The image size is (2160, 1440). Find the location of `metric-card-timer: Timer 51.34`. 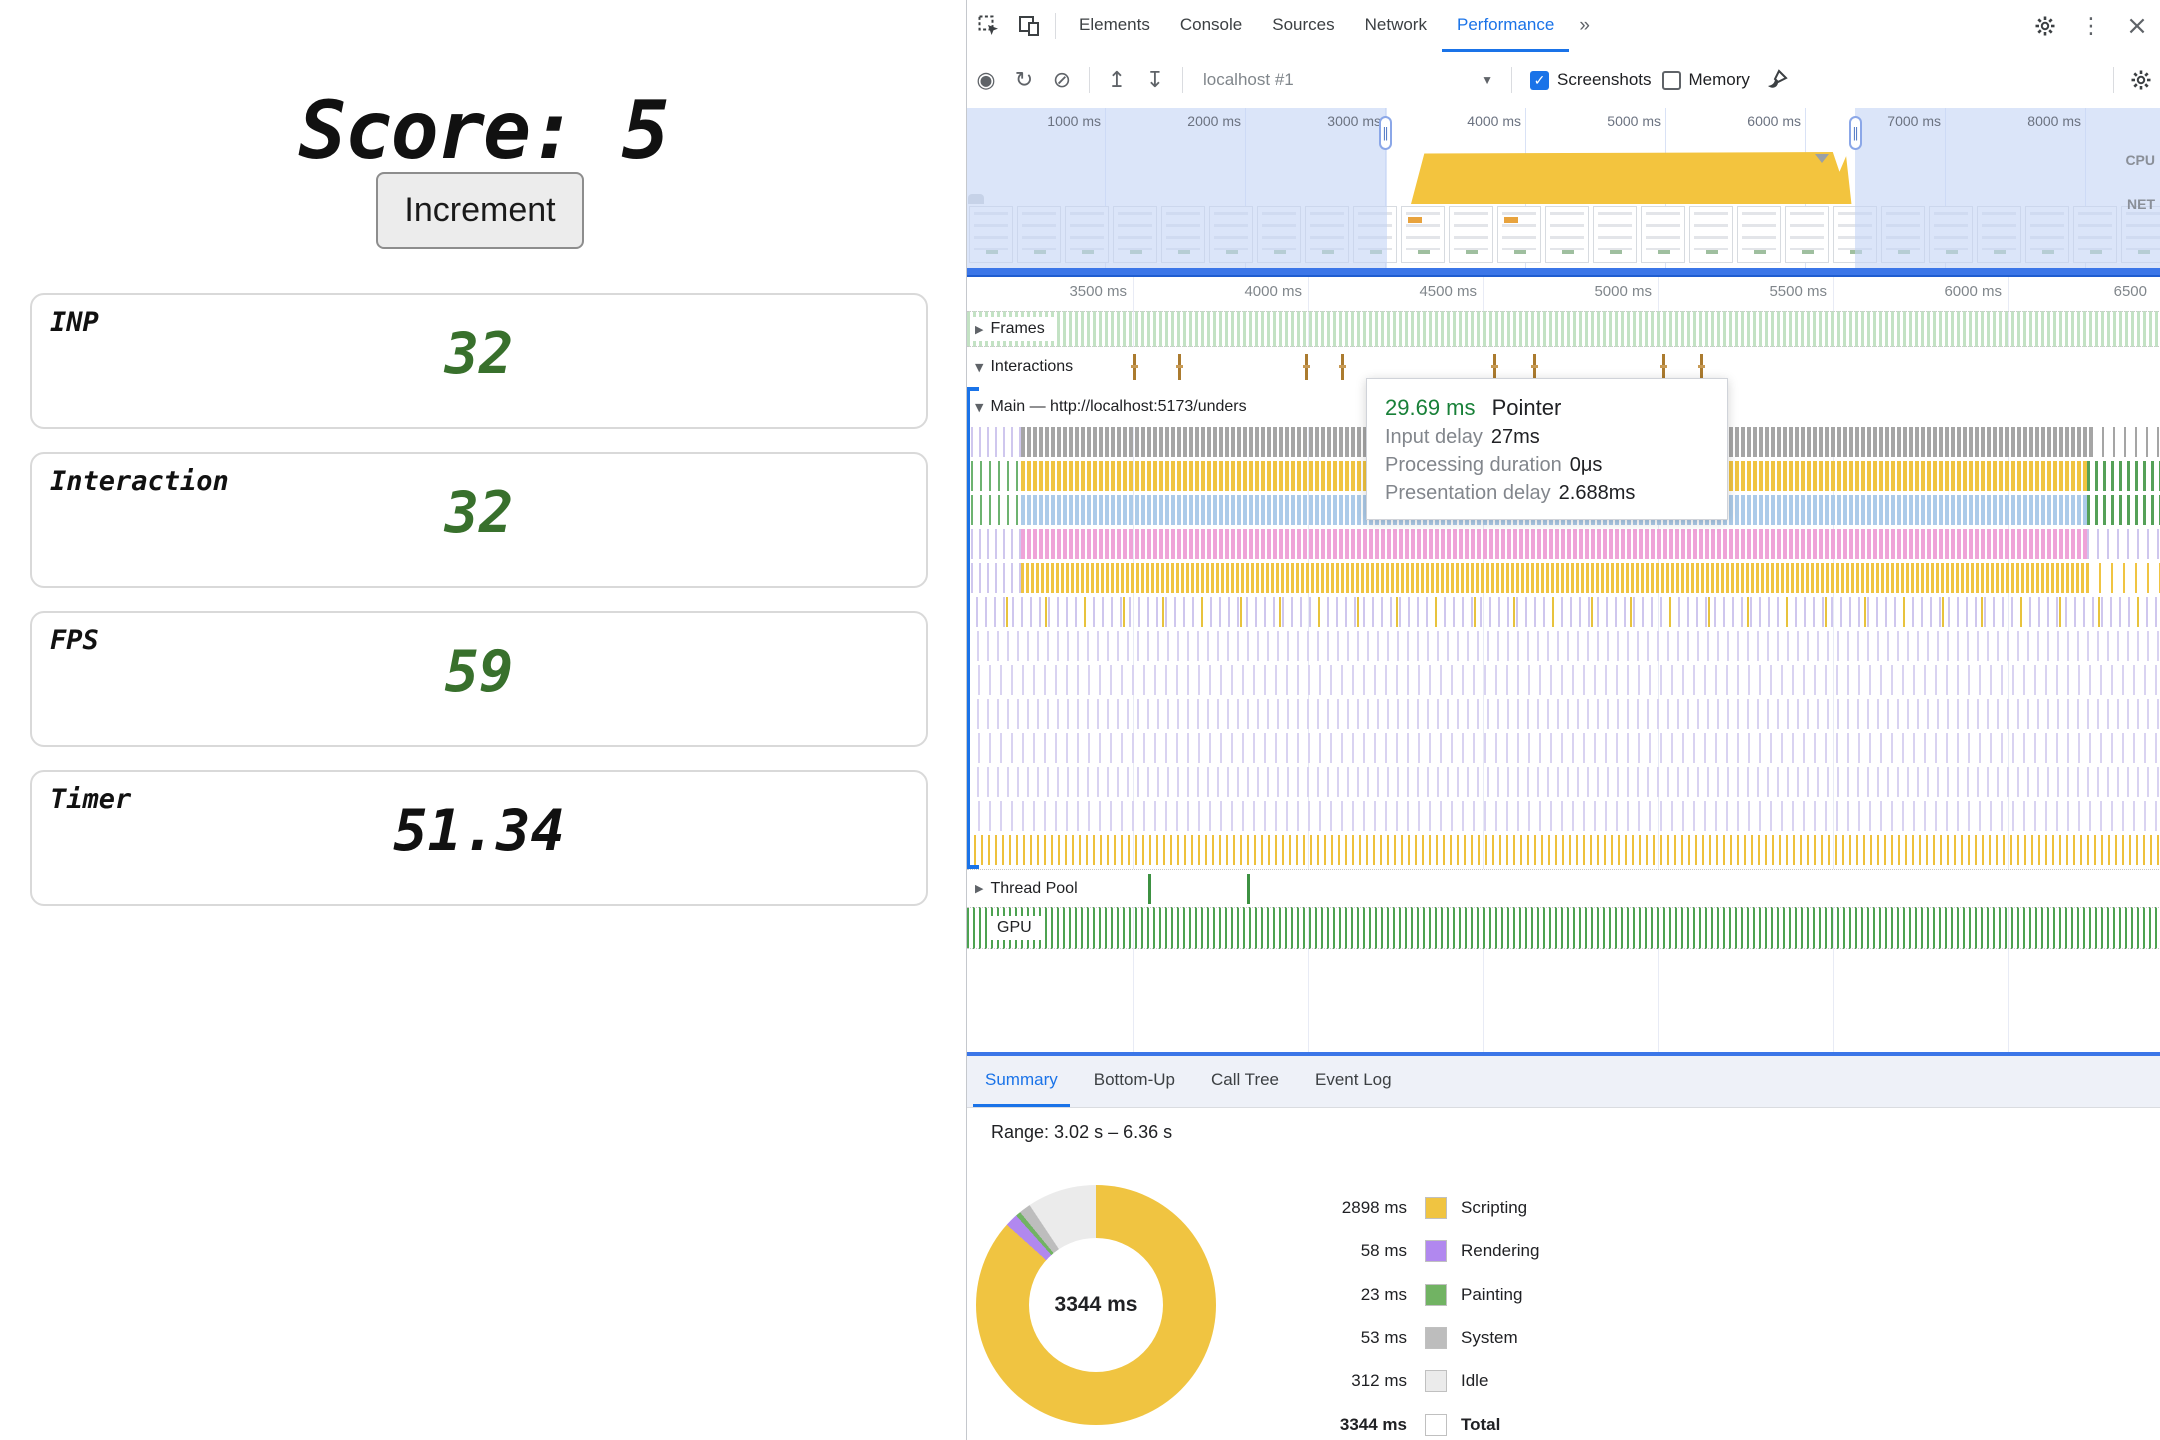

metric-card-timer: Timer 51.34 is located at coordinates (479, 838).